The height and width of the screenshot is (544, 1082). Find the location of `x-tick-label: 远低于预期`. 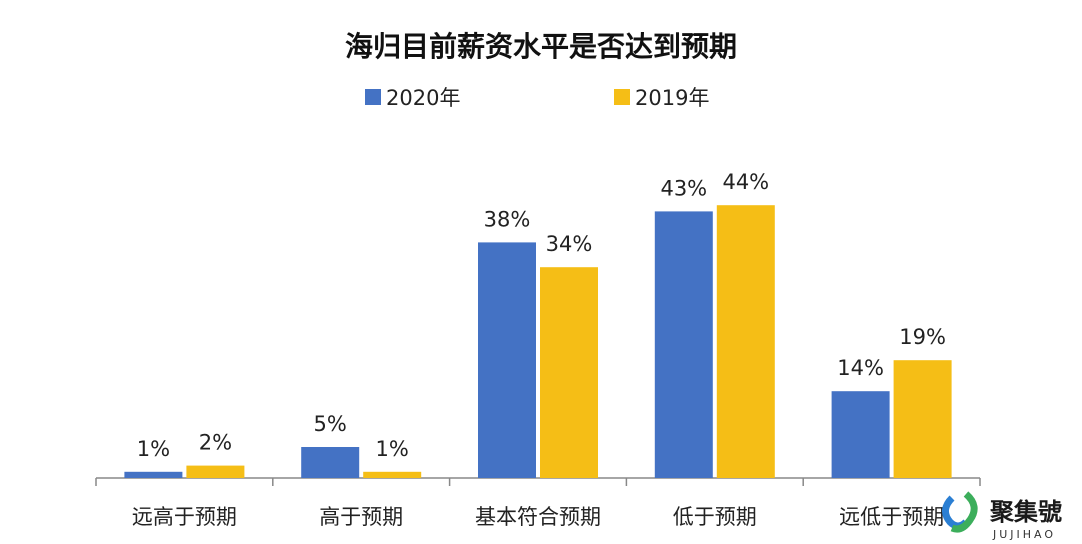

x-tick-label: 远低于预期 is located at coordinates (891, 517).